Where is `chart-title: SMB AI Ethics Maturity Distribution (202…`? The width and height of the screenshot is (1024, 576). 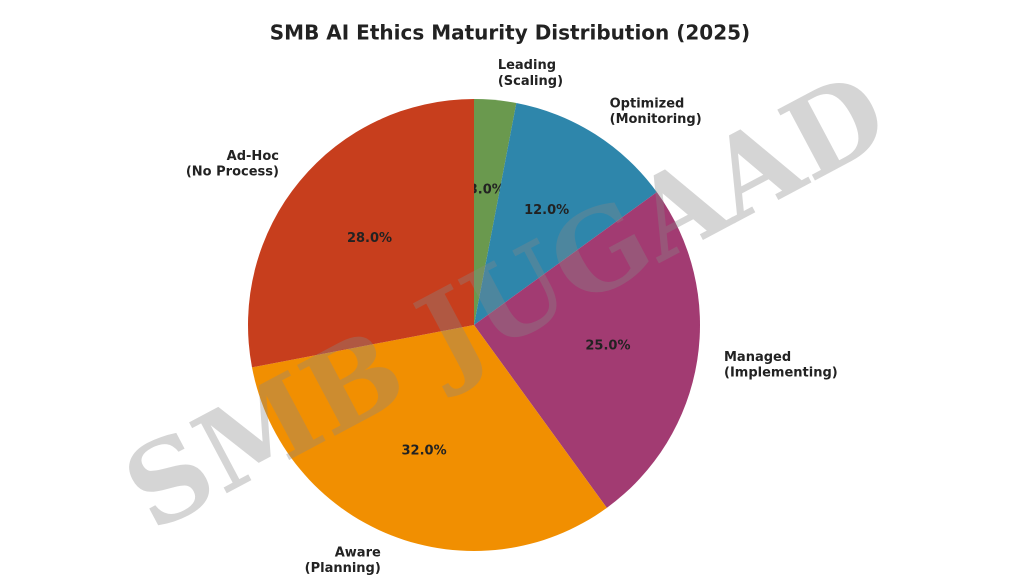 chart-title: SMB AI Ethics Maturity Distribution (202… is located at coordinates (510, 33).